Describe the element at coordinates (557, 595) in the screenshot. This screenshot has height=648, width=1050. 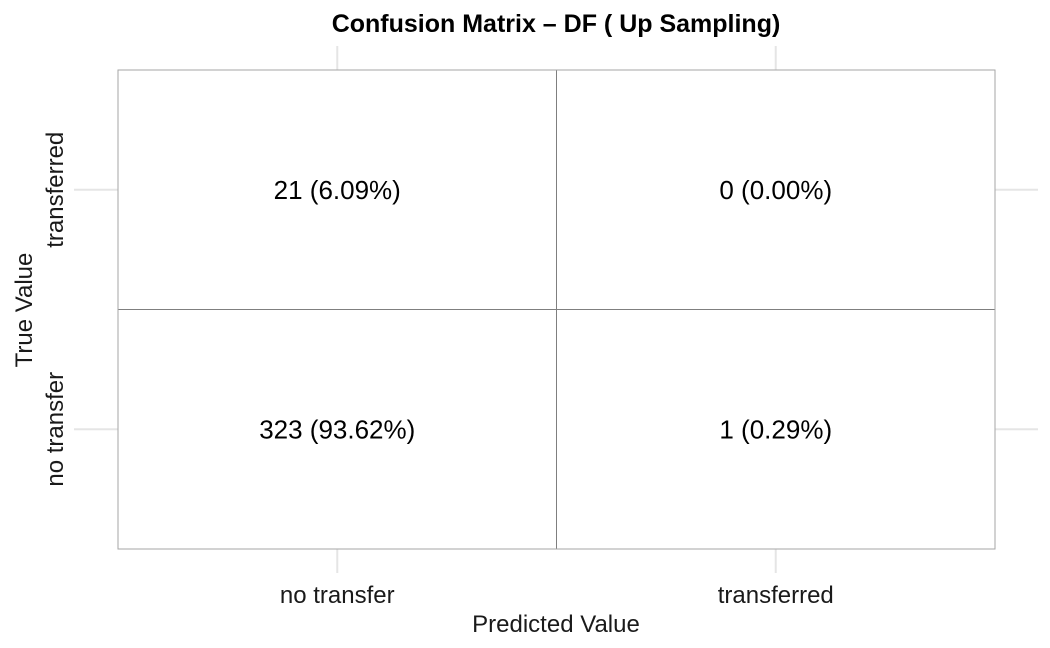
I see `x-tick-labels: no transfer transferred` at that location.